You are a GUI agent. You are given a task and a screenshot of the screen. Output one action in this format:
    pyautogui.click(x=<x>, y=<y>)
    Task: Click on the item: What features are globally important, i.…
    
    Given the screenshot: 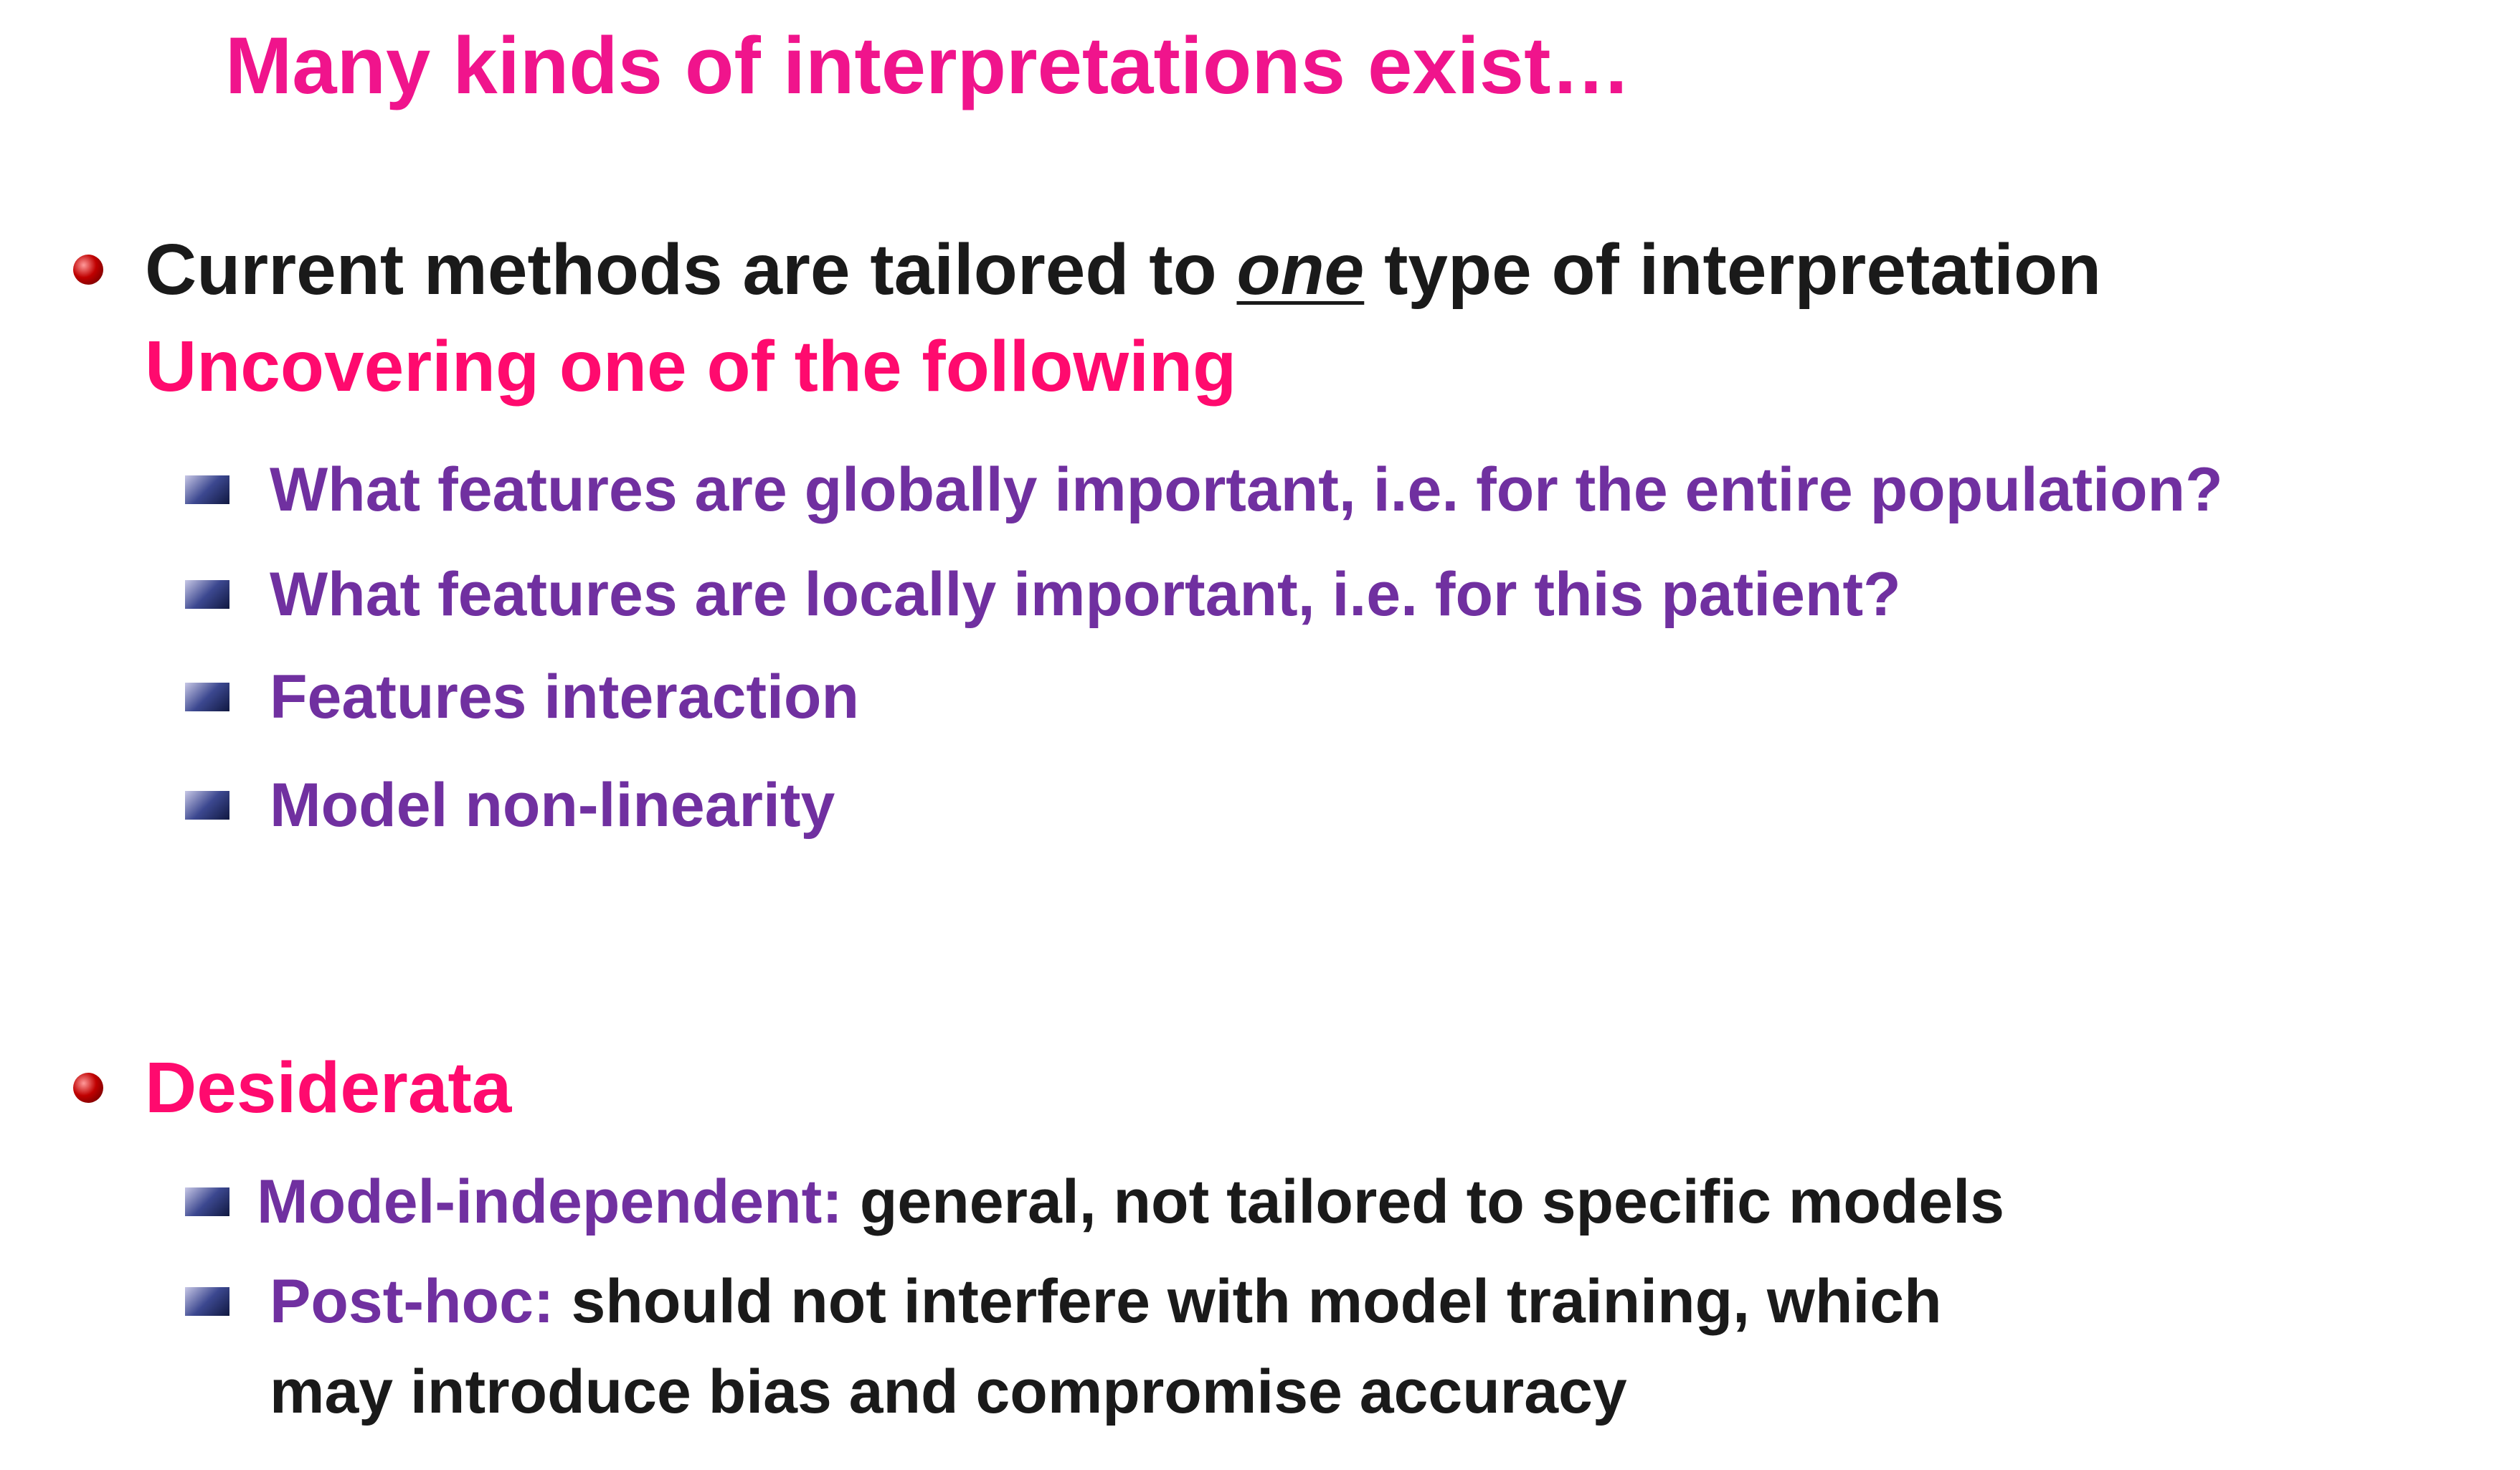 What is the action you would take?
    pyautogui.click(x=1246, y=489)
    